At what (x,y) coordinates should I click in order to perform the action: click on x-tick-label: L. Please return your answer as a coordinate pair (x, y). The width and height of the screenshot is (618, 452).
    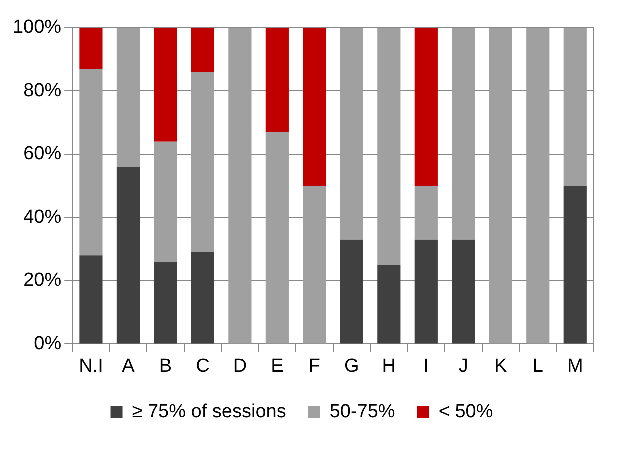
    Looking at the image, I should click on (538, 366).